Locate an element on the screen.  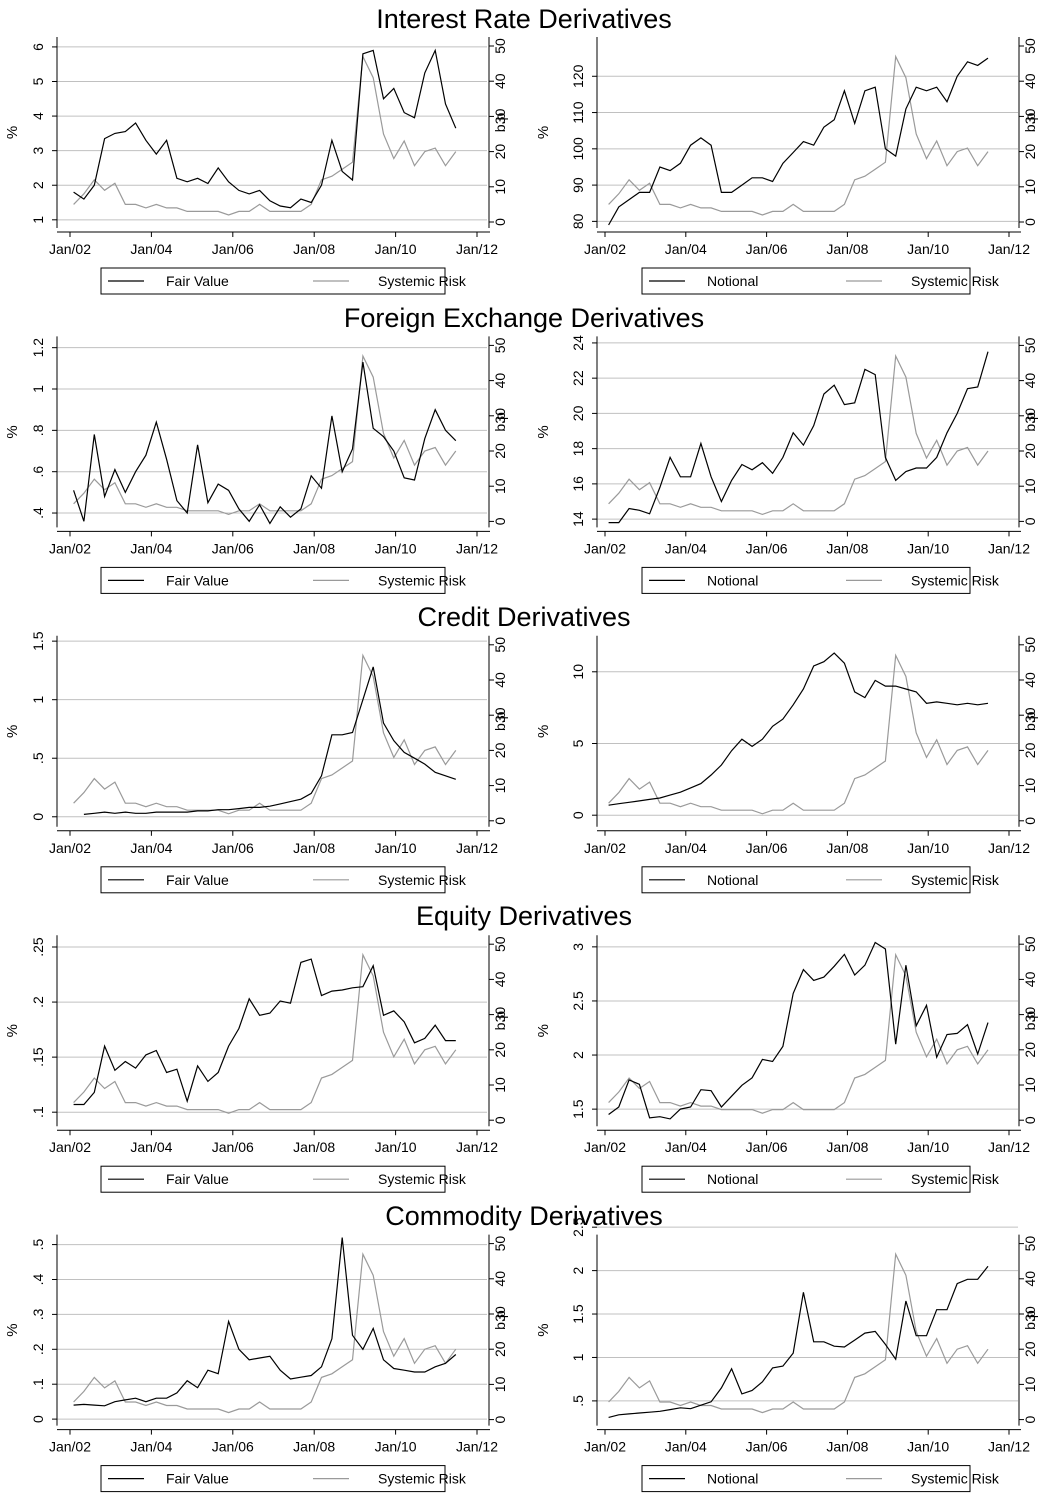
left-tick-label: 4 is located at coordinates (38, 116).